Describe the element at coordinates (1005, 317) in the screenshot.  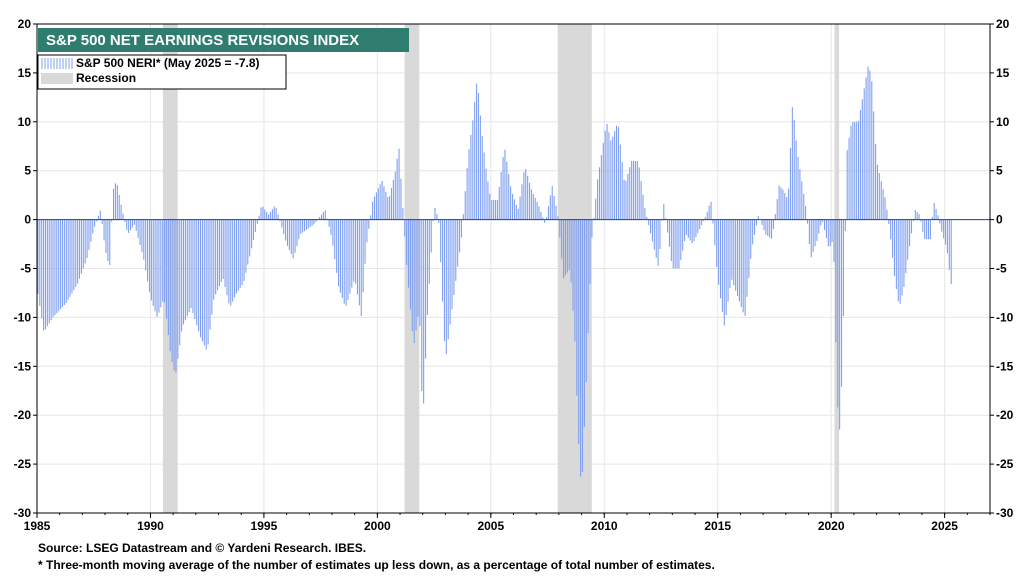
I see `y-tick-label-right: -10` at that location.